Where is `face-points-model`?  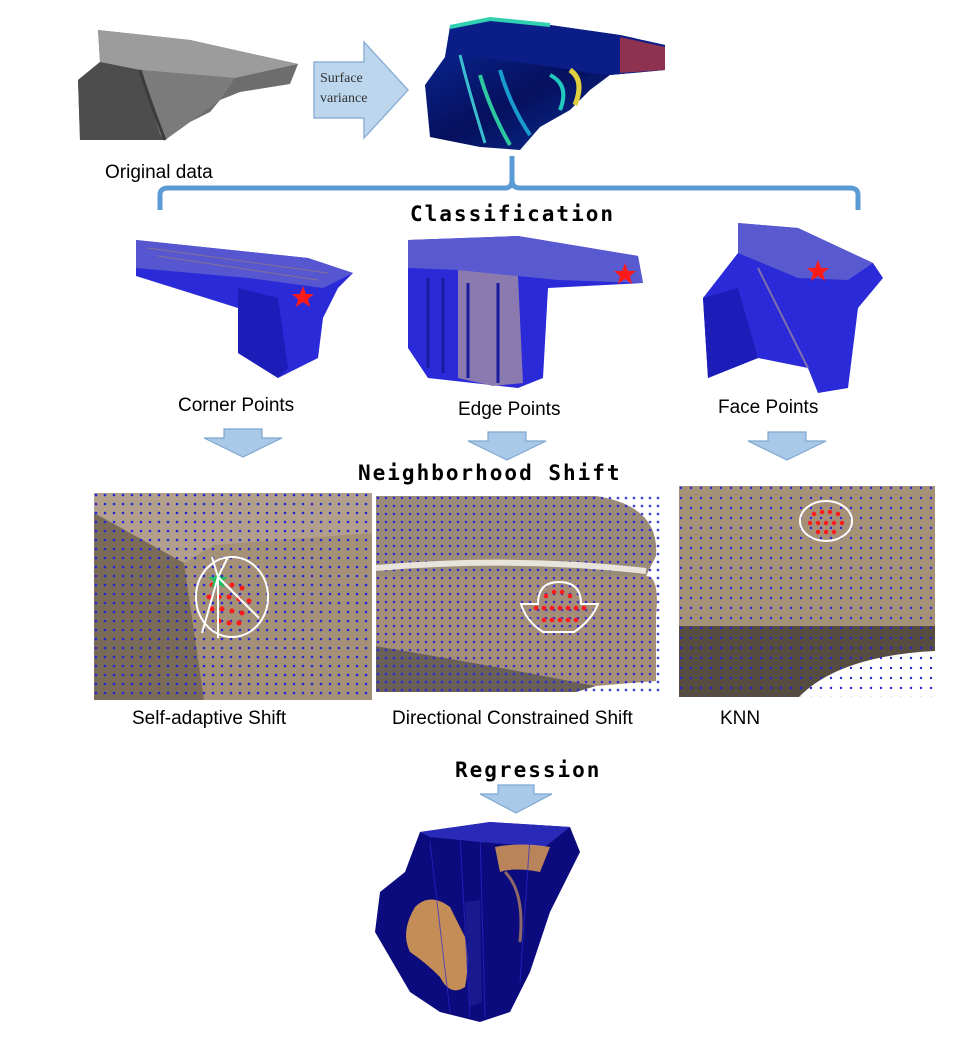
face-points-model is located at coordinates (793, 308).